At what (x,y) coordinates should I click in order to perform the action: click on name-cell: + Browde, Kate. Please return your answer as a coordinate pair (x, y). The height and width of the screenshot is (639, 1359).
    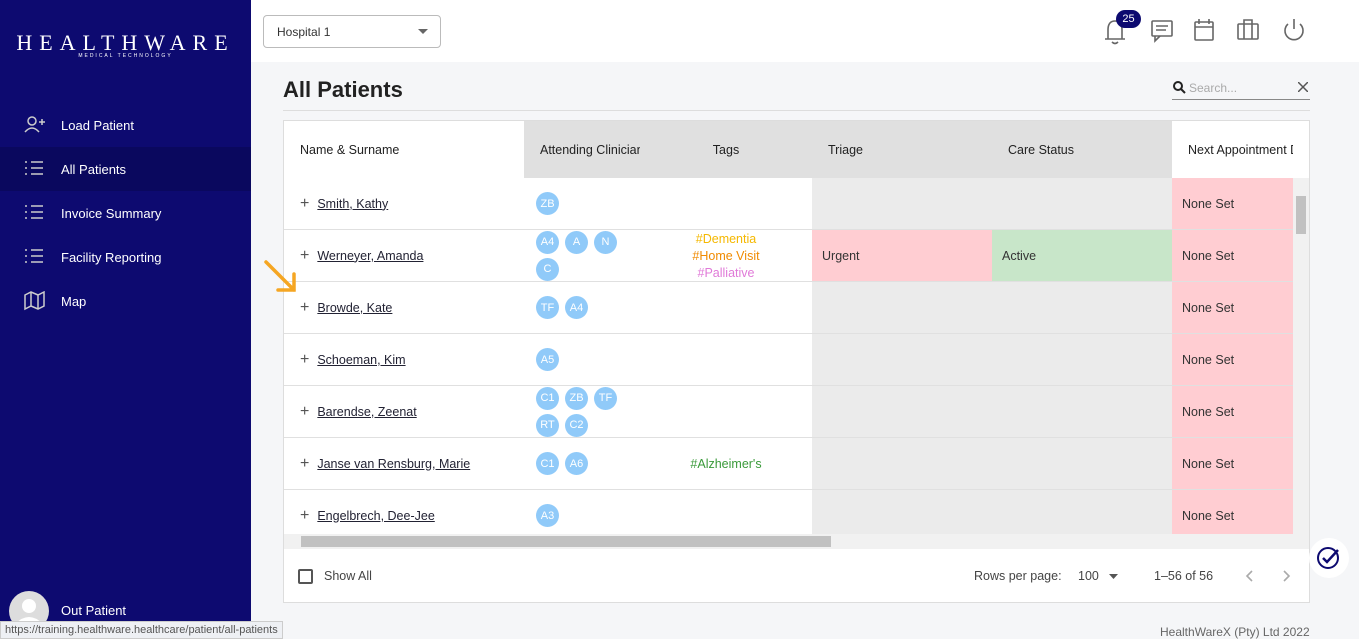
    Looking at the image, I should click on (404, 308).